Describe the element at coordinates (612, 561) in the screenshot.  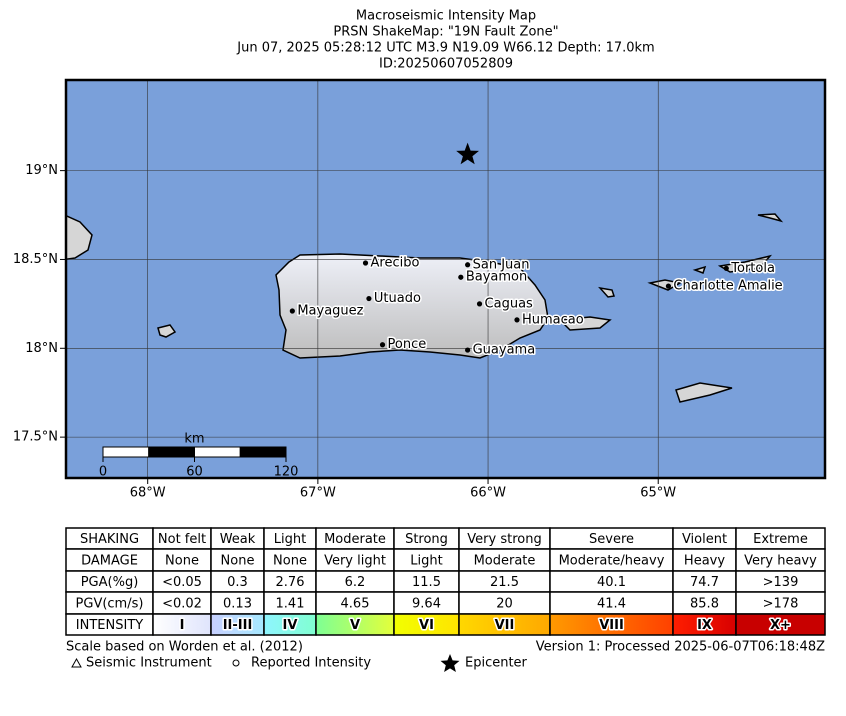
I see `table-text: Moderate/heavy` at that location.